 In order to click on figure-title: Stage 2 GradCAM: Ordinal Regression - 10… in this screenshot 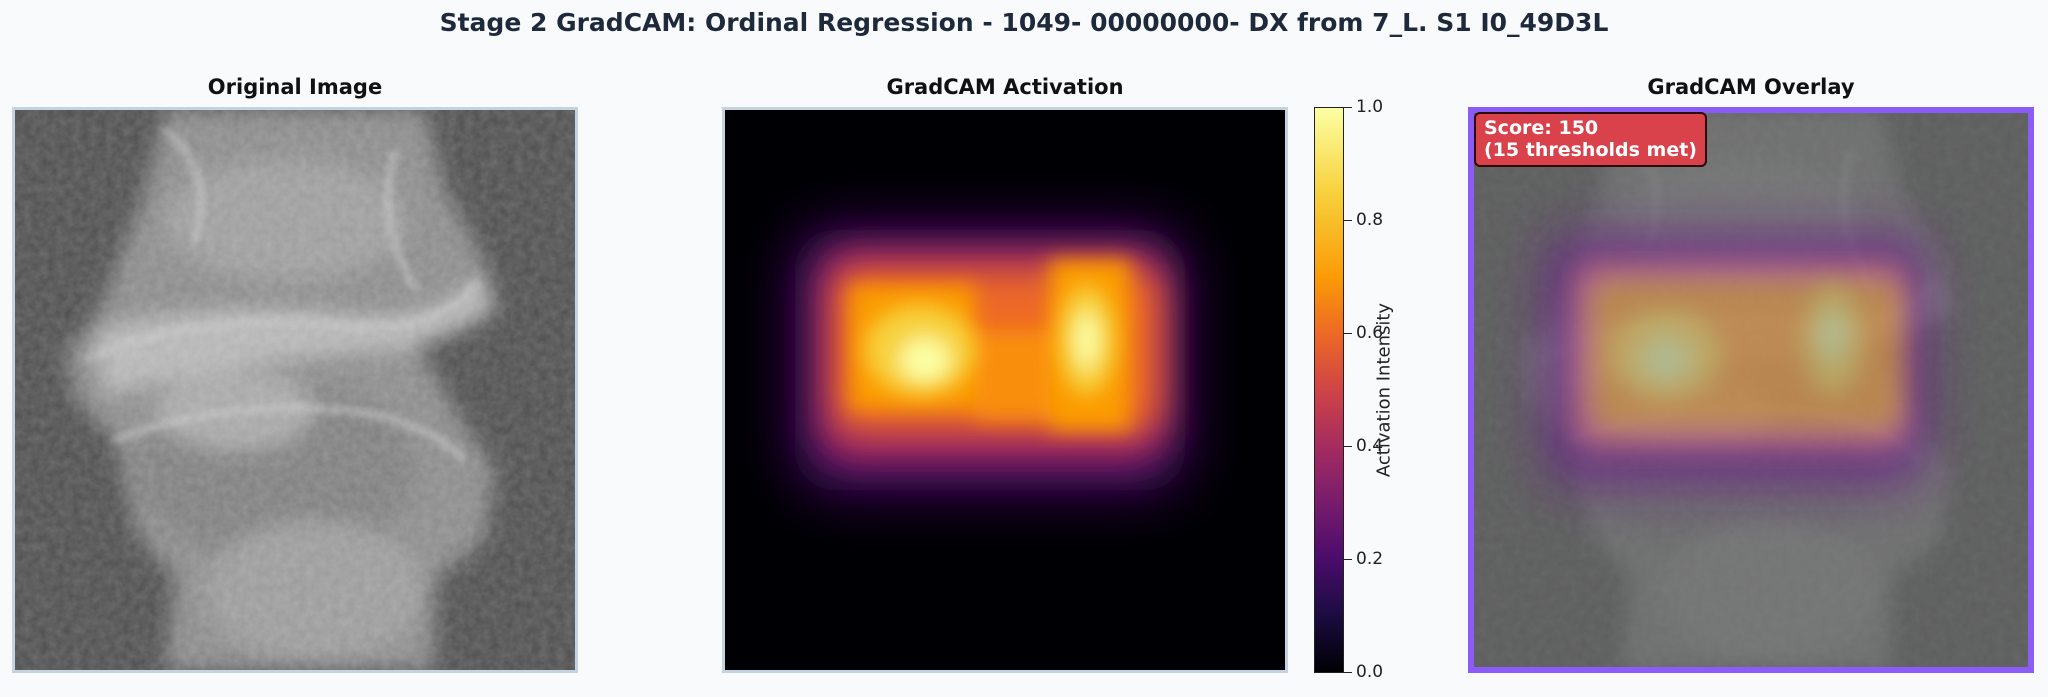, I will do `click(1024, 22)`.